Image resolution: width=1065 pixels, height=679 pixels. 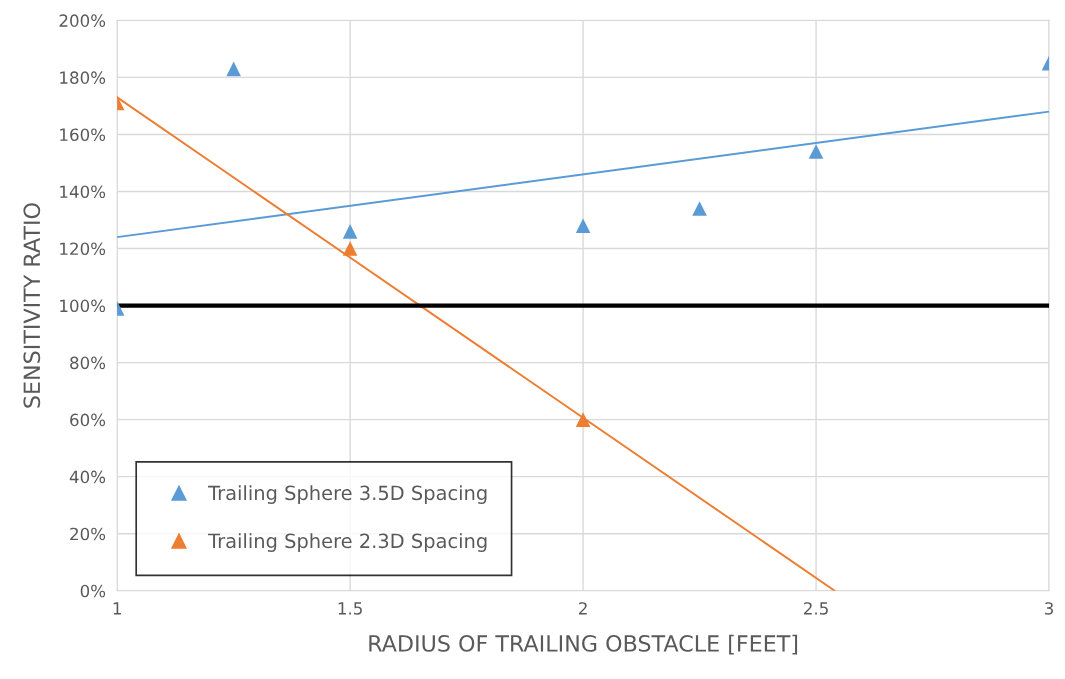 I want to click on x-tick-label: 1, so click(x=117, y=608).